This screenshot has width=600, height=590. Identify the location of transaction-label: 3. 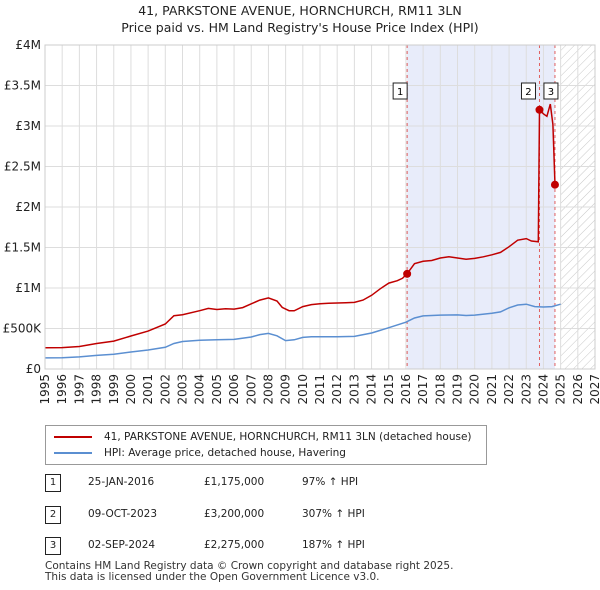
(551, 91).